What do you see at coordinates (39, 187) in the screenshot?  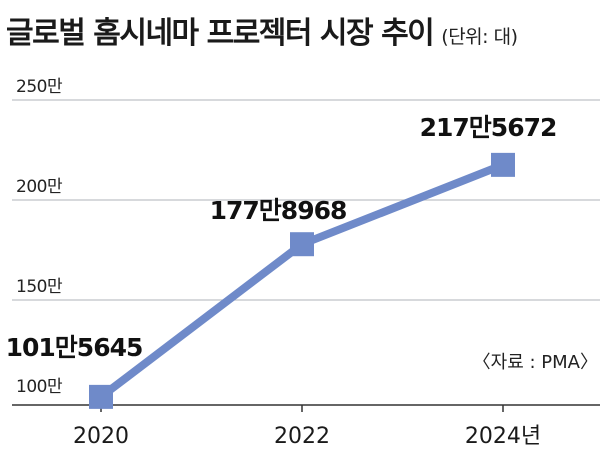 I see `y-tick-label: 200만` at bounding box center [39, 187].